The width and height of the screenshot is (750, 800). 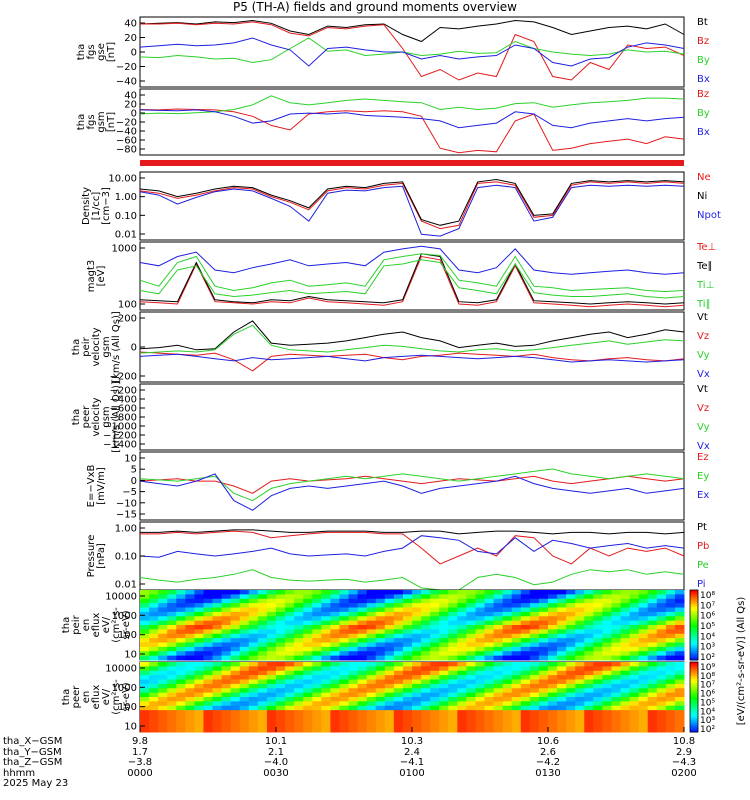 What do you see at coordinates (129, 492) in the screenshot?
I see `y-tick-label: −5` at bounding box center [129, 492].